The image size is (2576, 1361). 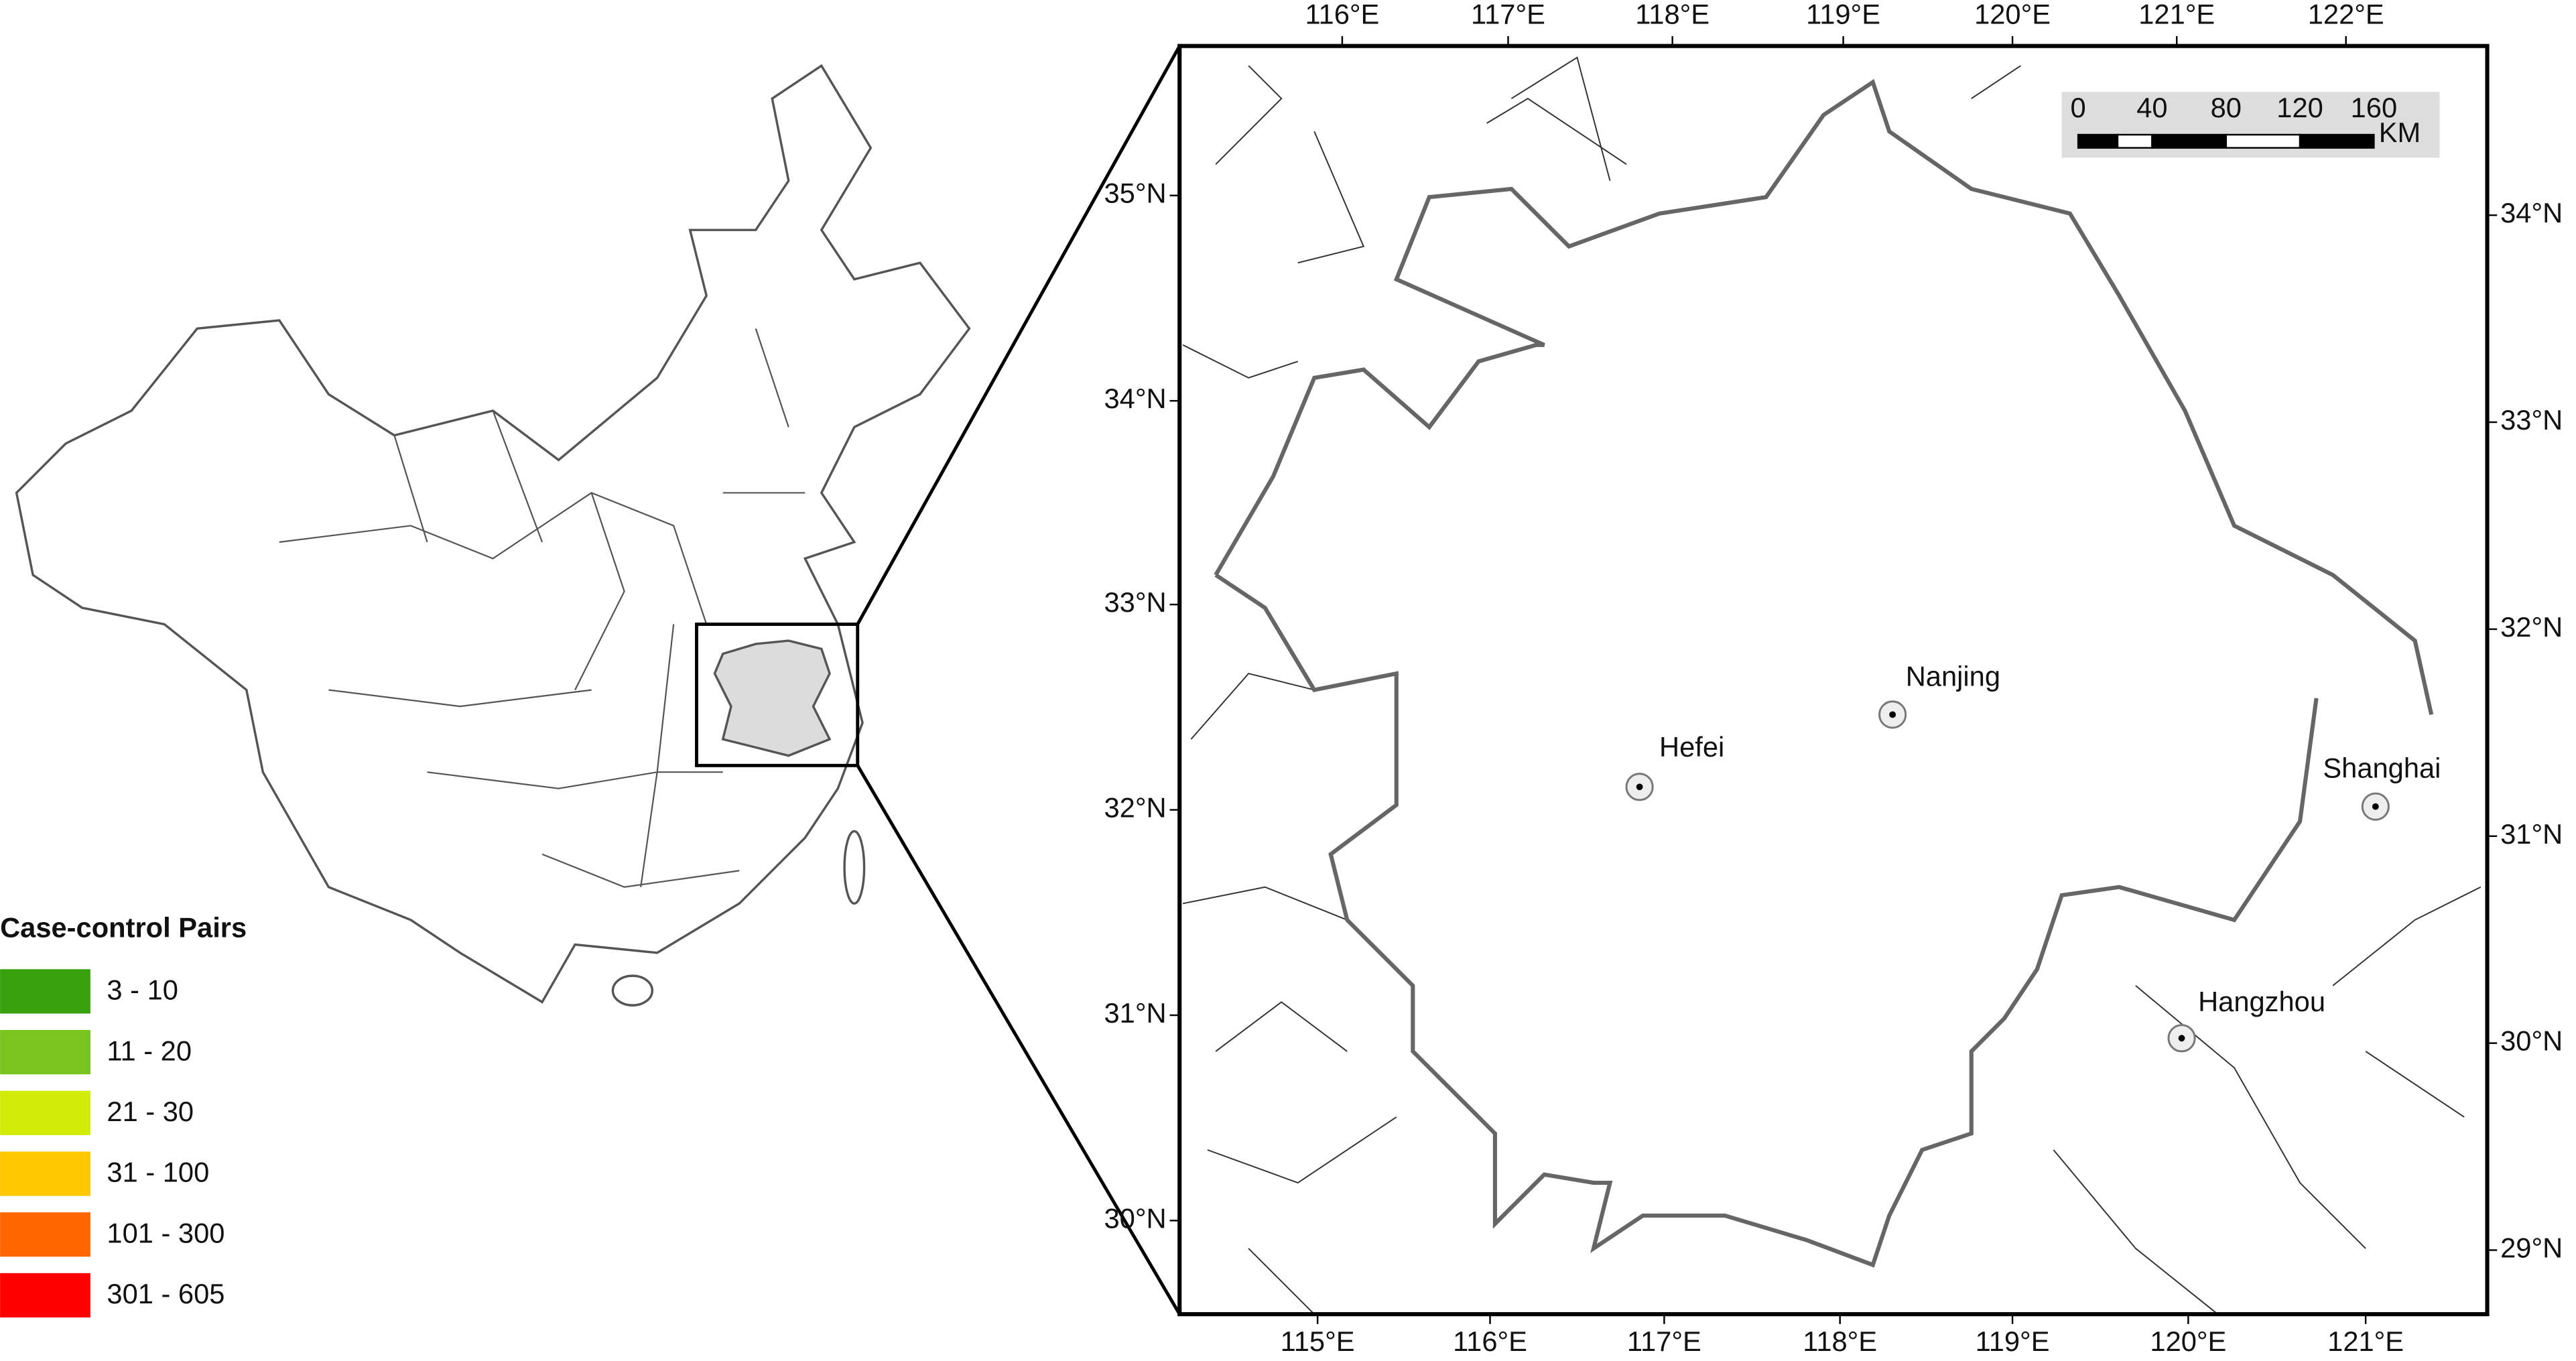 What do you see at coordinates (1135, 1013) in the screenshot?
I see `left-label: 31°N` at bounding box center [1135, 1013].